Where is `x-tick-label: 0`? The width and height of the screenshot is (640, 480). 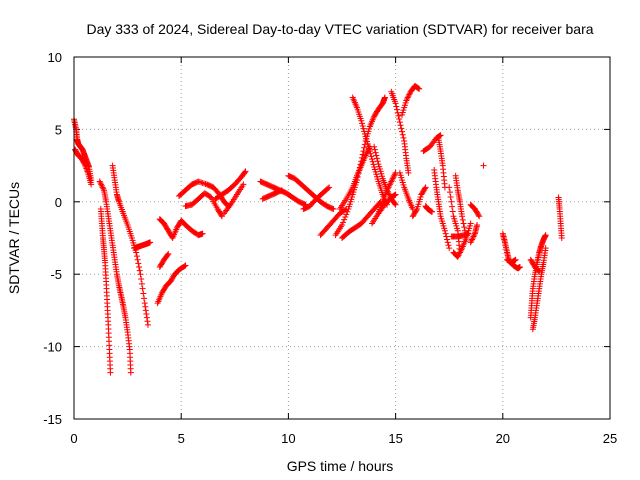
x-tick-label: 0 is located at coordinates (73, 438).